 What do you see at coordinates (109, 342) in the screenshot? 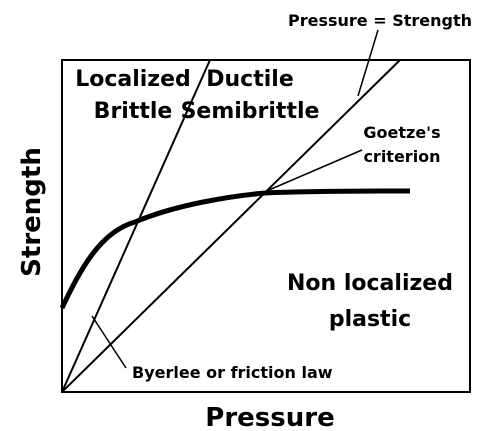
I see `byerlee-pointer` at bounding box center [109, 342].